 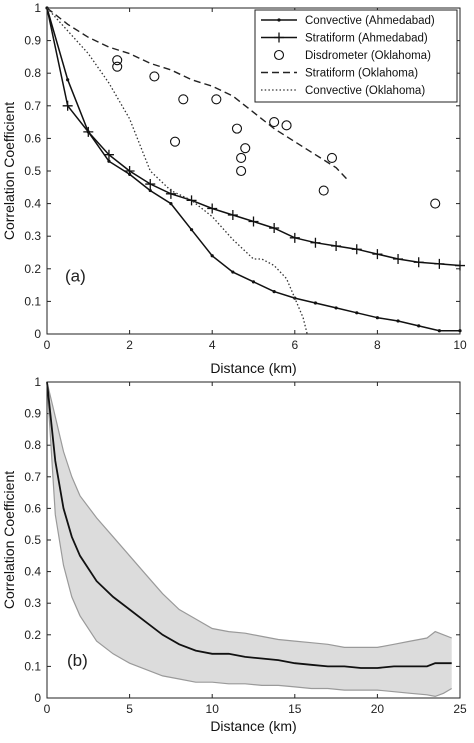 What do you see at coordinates (37, 8) in the screenshot?
I see `y-tick-label: 1` at bounding box center [37, 8].